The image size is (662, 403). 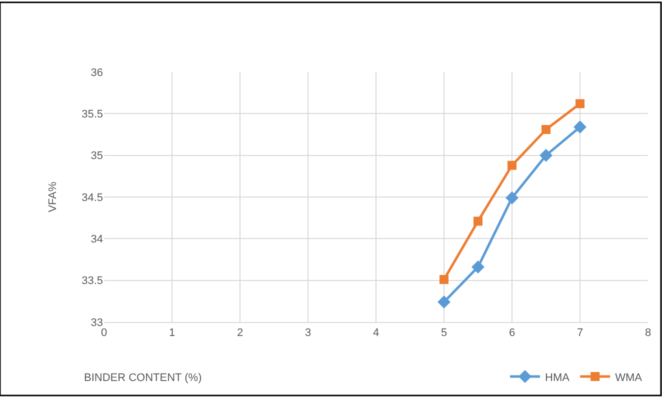 What do you see at coordinates (580, 333) in the screenshot?
I see `x-tick-label: 7` at bounding box center [580, 333].